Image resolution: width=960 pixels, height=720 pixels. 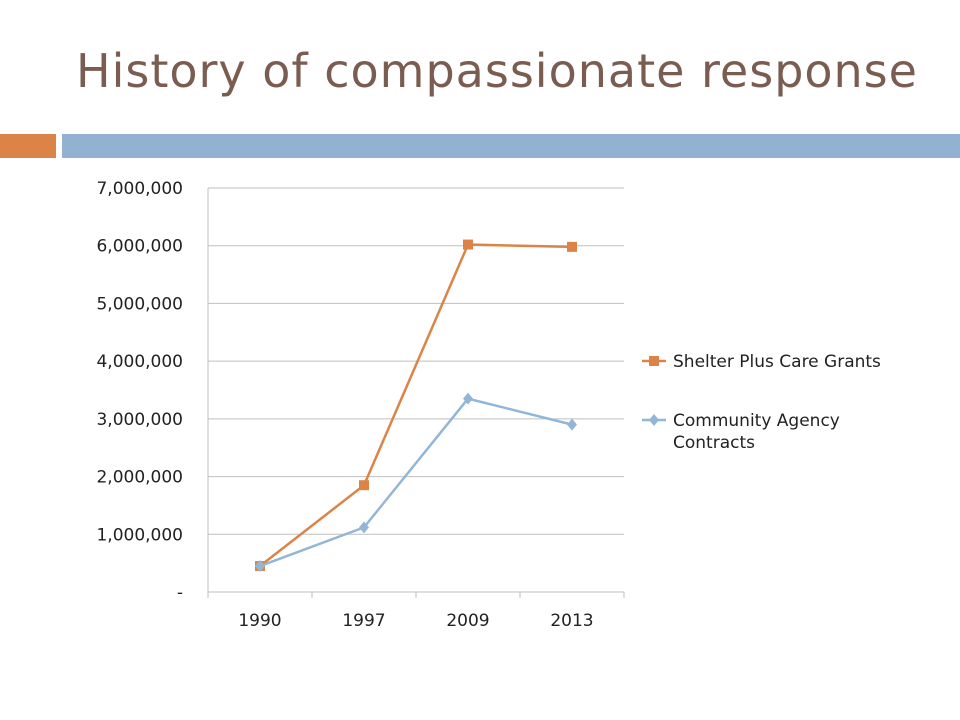 I want to click on x-tick-label: 2009, so click(x=467, y=621).